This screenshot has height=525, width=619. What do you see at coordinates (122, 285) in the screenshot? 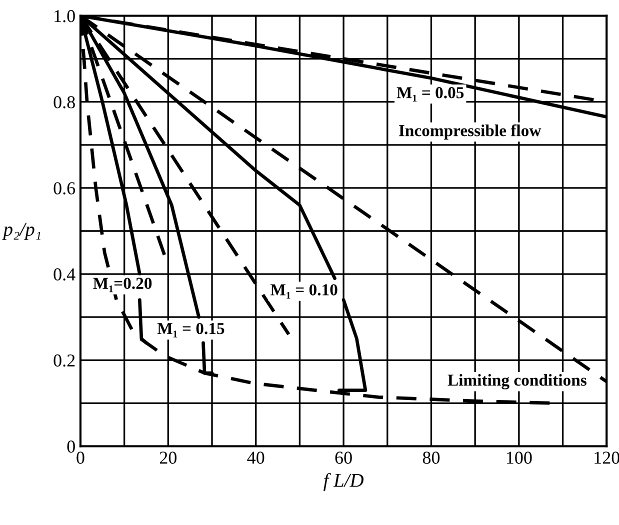
I see `annotation: M₁=0.20` at bounding box center [122, 285].